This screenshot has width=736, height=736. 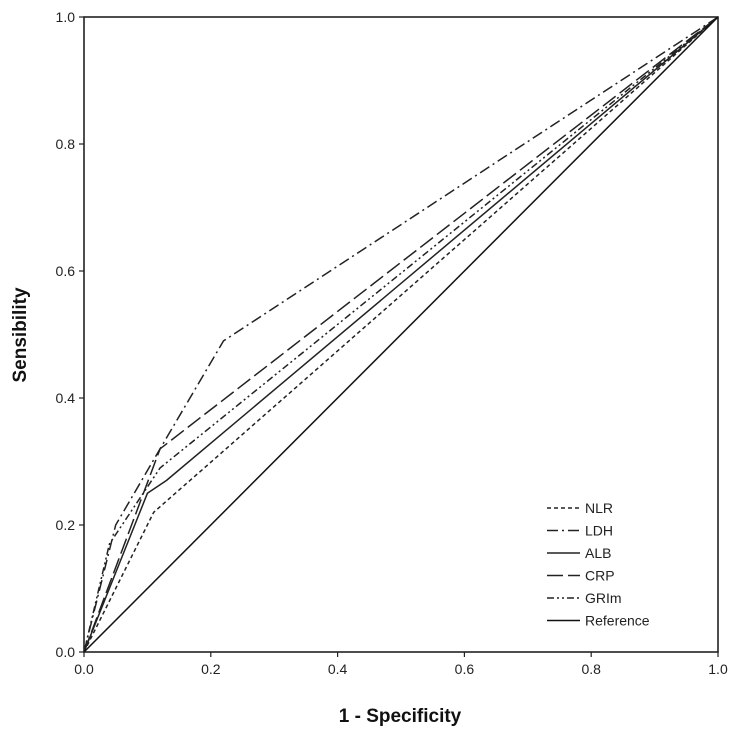 What do you see at coordinates (599, 531) in the screenshot?
I see `legend-label-ldh: LDH` at bounding box center [599, 531].